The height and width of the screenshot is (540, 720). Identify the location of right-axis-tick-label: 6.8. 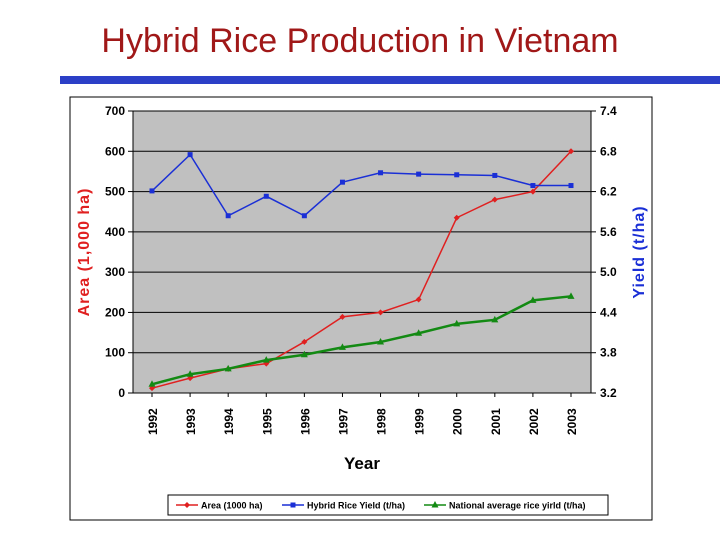
(608, 151).